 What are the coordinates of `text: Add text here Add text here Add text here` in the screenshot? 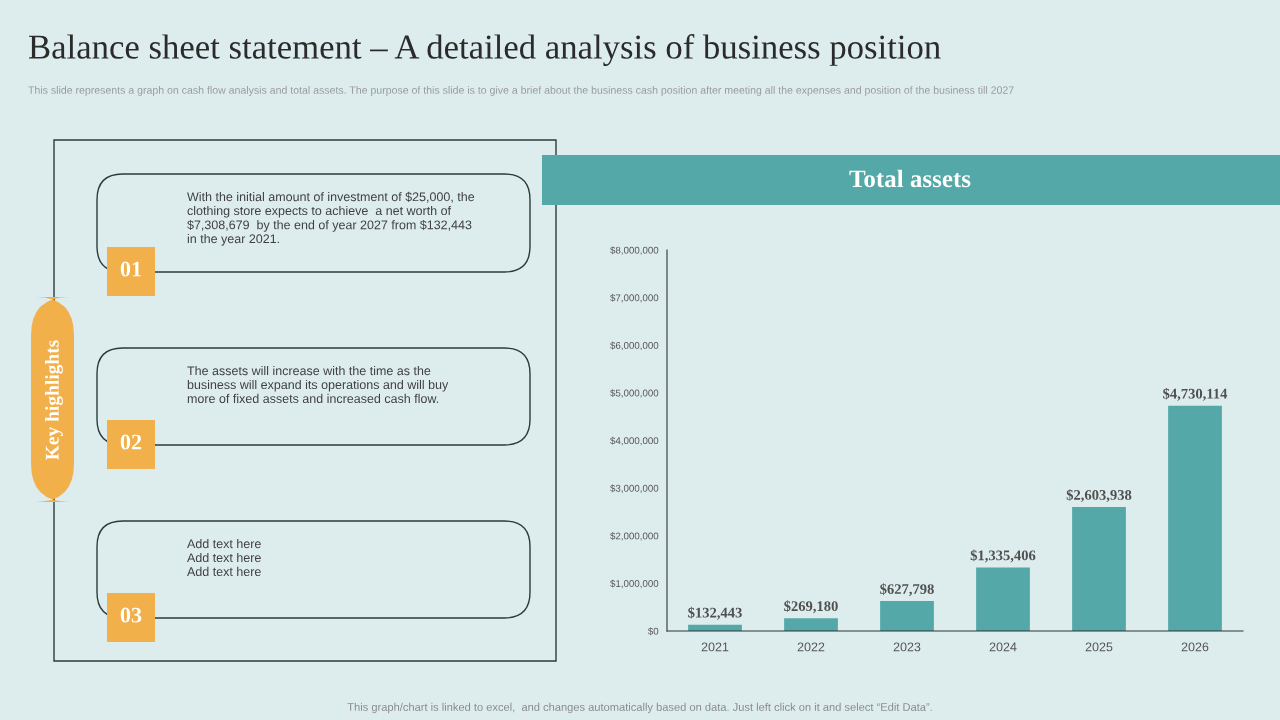 It's located at (224, 558).